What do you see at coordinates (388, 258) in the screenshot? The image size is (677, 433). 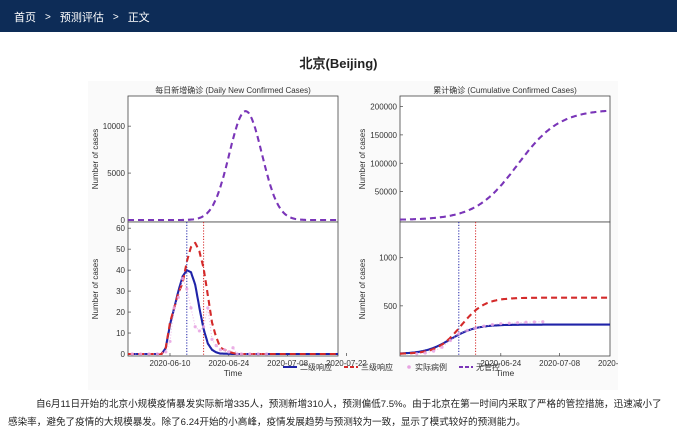 I see `y-tick-label: 1000` at bounding box center [388, 258].